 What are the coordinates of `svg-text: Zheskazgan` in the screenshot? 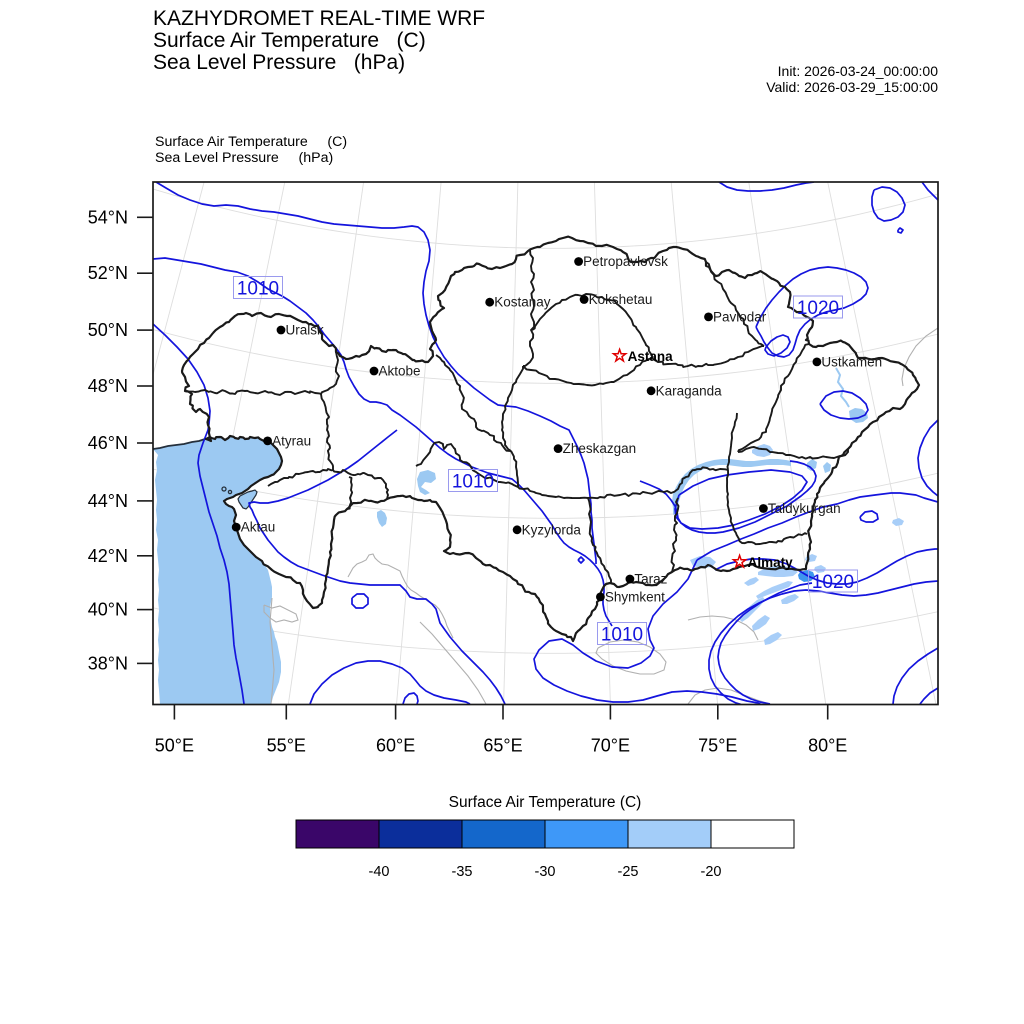 It's located at (600, 448).